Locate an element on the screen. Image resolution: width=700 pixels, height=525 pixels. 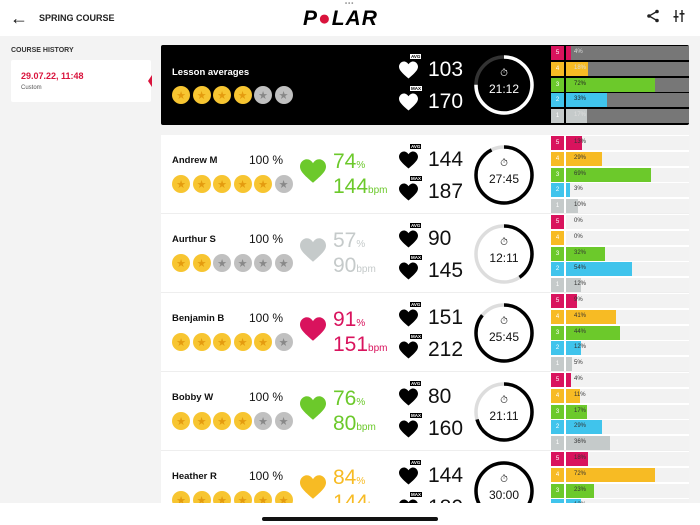
back-arrow-icon: ← is located at coordinates (19, 18).